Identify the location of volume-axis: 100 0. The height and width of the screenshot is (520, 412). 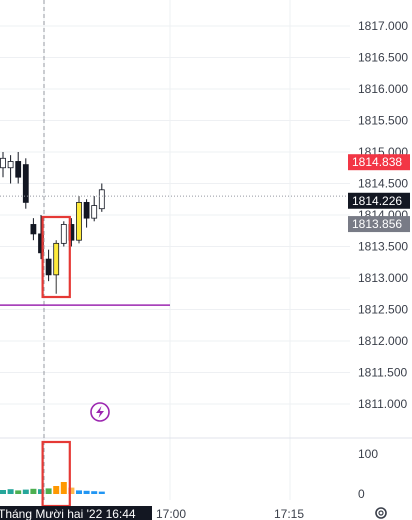
(368, 474).